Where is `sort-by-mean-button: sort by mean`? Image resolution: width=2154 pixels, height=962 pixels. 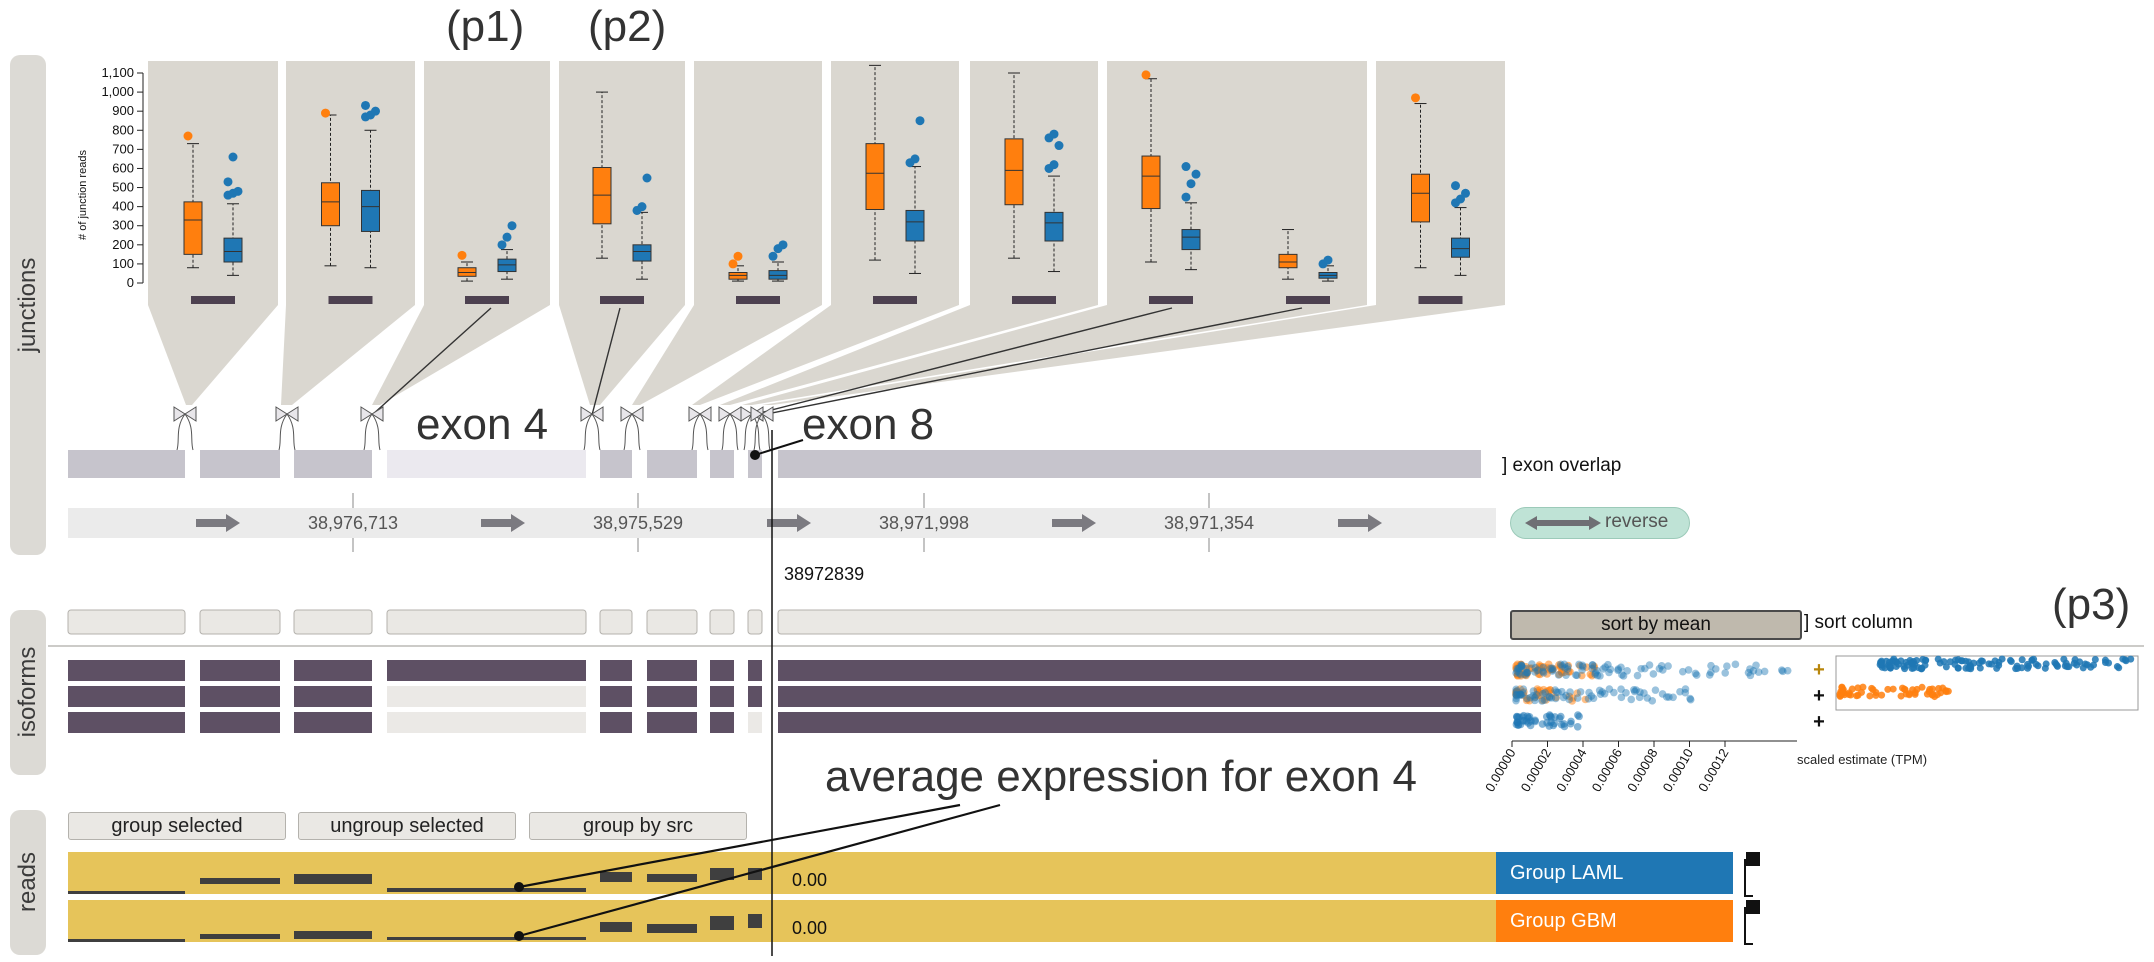
sort-by-mean-button: sort by mean is located at coordinates (1656, 625).